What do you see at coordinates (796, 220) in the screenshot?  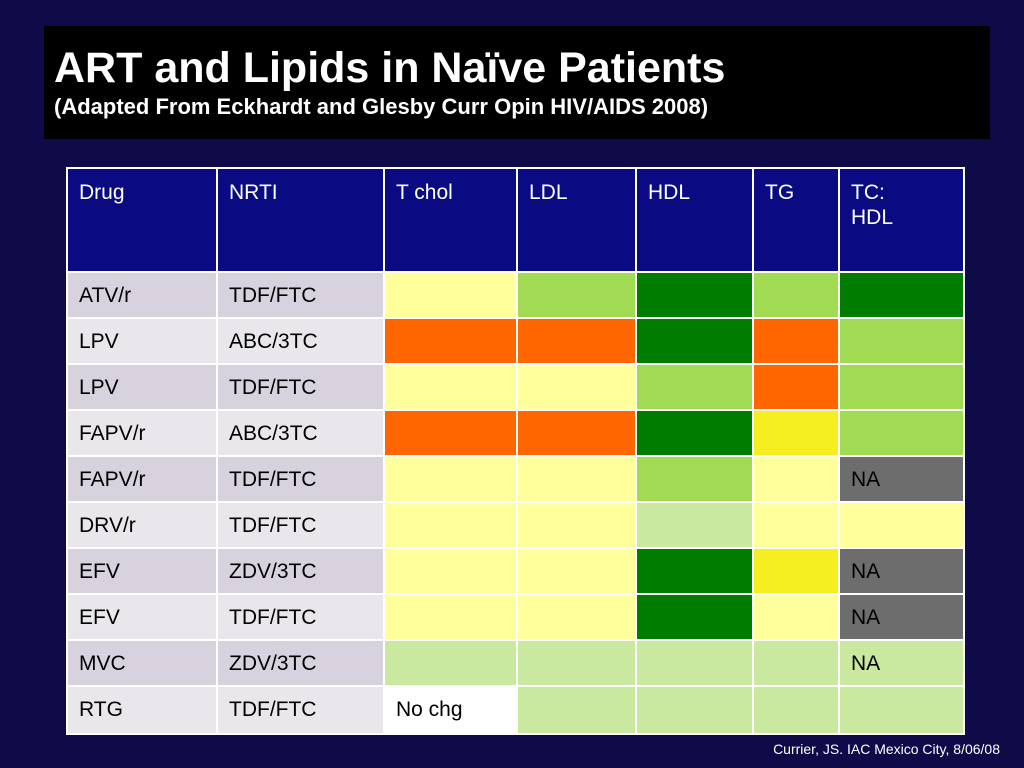 I see `header-tg: TG` at bounding box center [796, 220].